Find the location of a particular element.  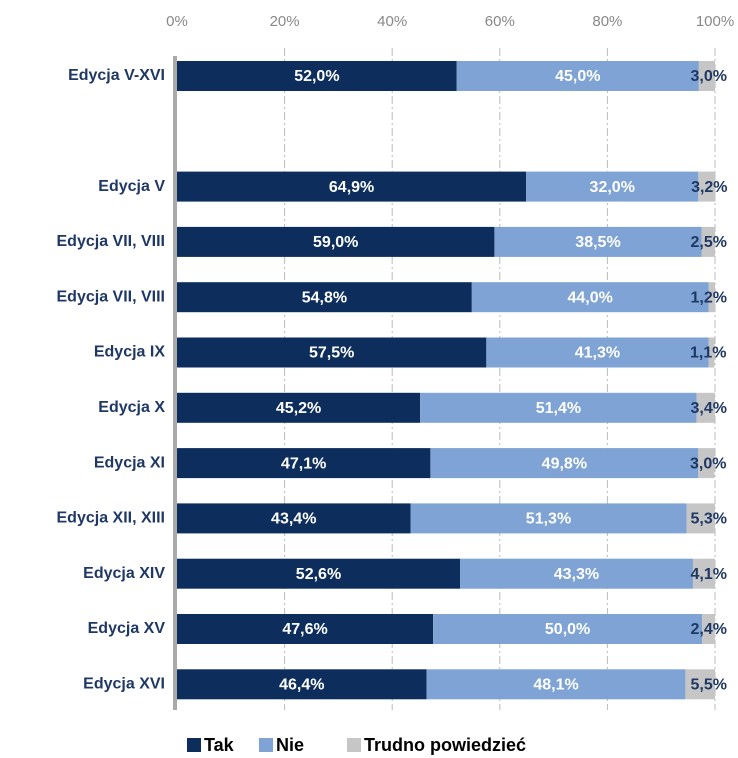

value-label: 1,2% is located at coordinates (709, 297).